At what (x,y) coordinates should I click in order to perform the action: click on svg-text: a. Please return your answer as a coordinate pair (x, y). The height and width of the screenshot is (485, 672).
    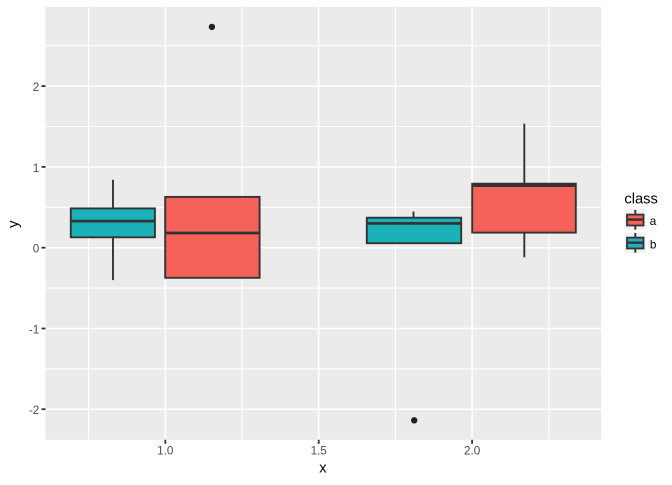
    Looking at the image, I should click on (653, 221).